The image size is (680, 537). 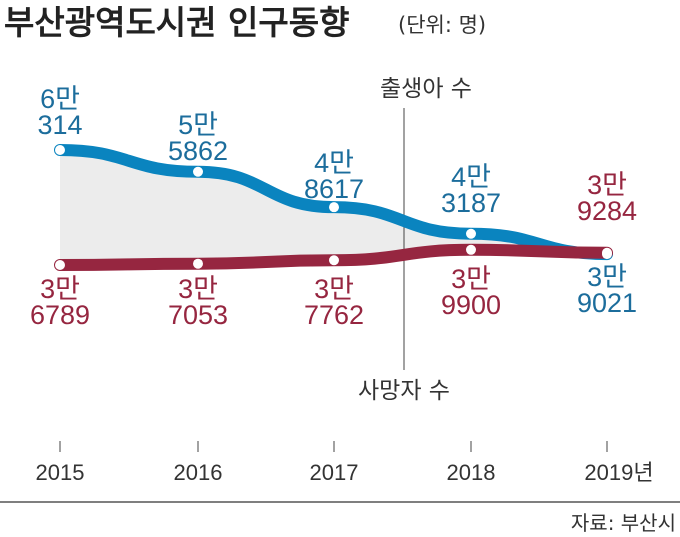 I want to click on x-tick-label: 2019년, so click(x=618, y=472).